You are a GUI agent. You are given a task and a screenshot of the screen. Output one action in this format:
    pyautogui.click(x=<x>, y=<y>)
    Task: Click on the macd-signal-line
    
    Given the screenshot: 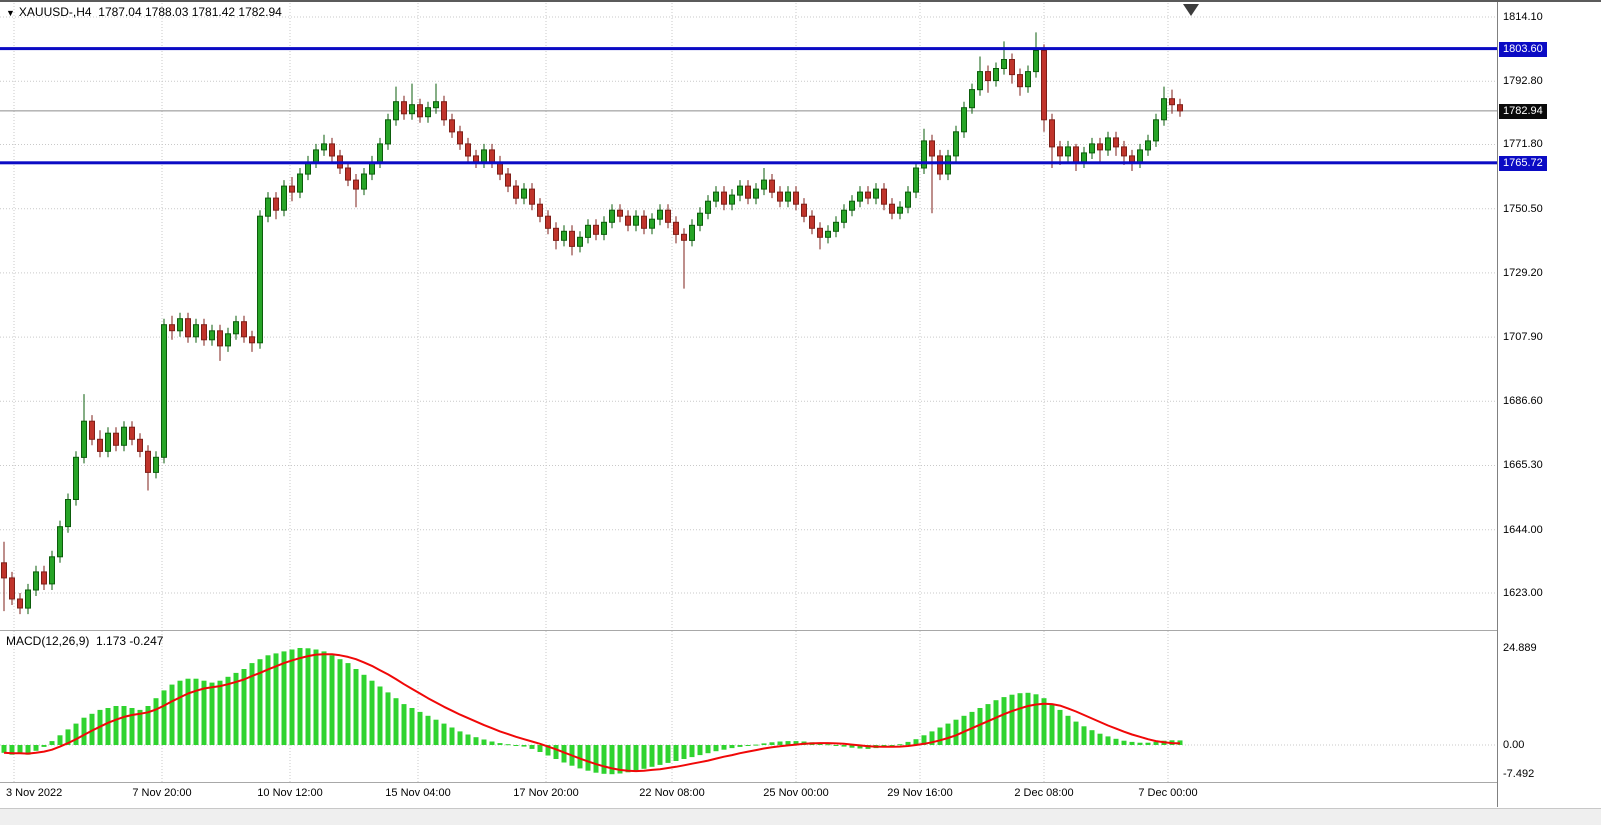 What is the action you would take?
    pyautogui.click(x=592, y=713)
    